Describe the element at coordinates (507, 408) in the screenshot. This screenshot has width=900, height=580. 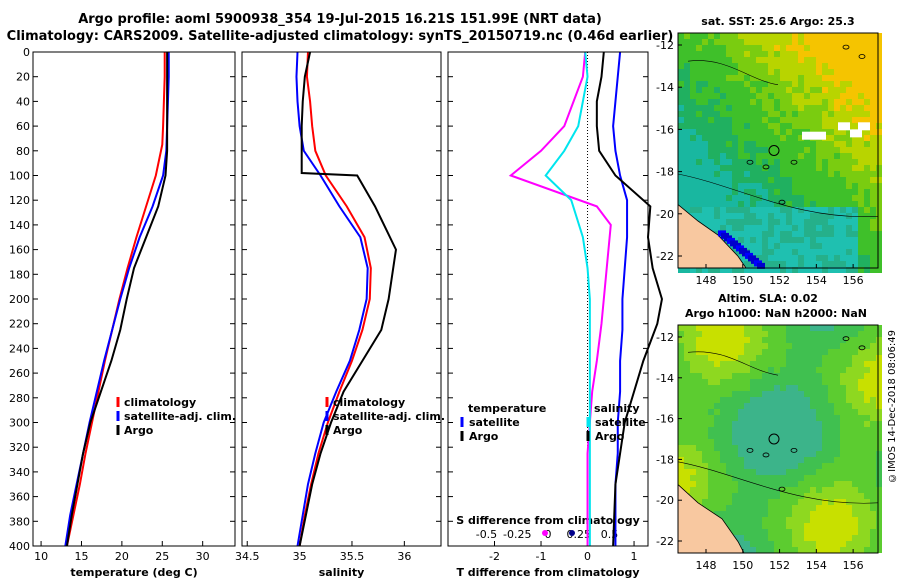
I see `legend-temperature-title: temperature` at that location.